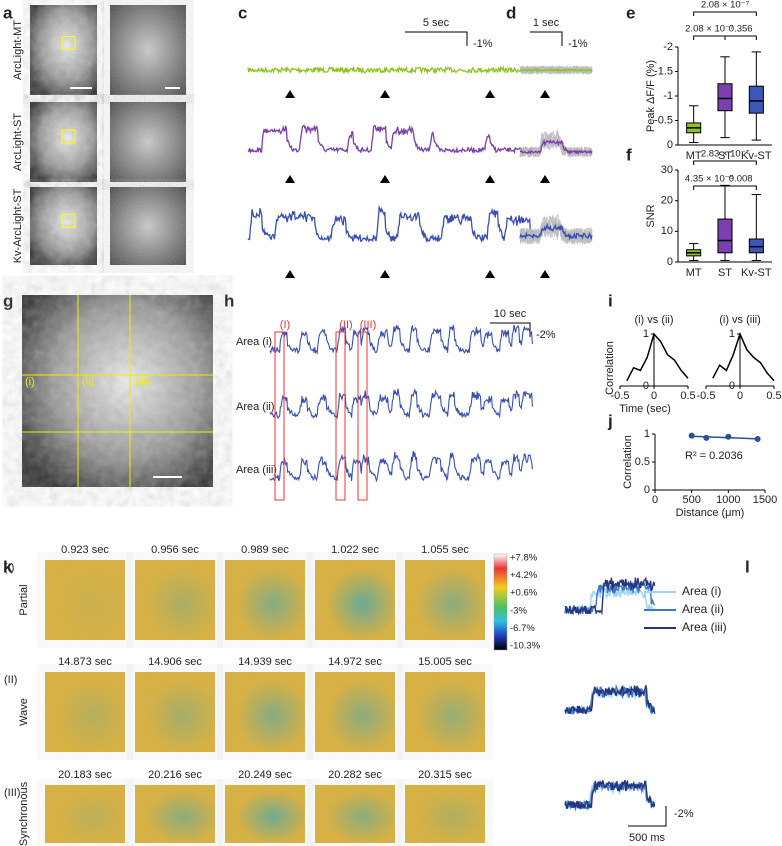 This screenshot has height=846, width=782. I want to click on event-label: (II), so click(345, 325).